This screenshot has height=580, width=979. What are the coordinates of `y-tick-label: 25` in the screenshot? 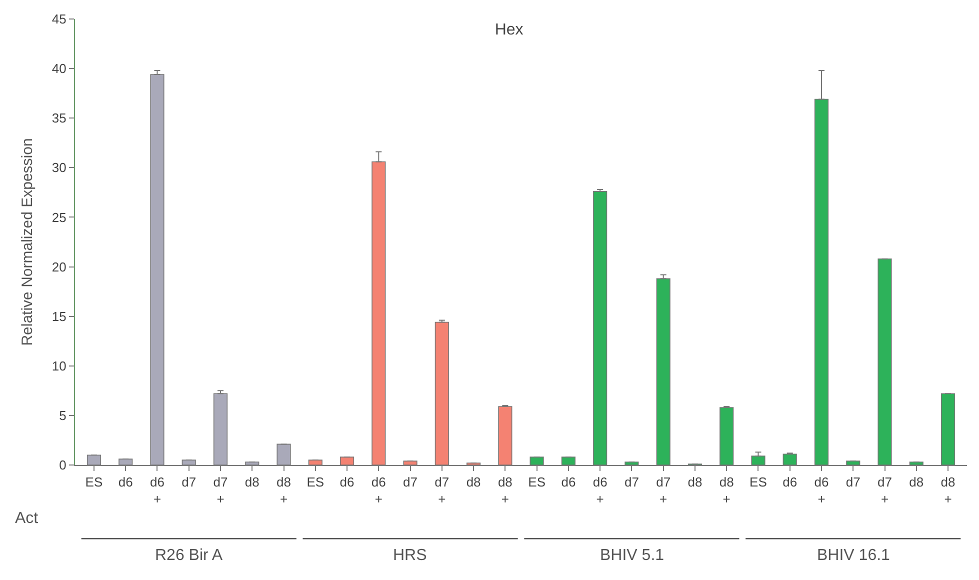 It's located at (59, 217).